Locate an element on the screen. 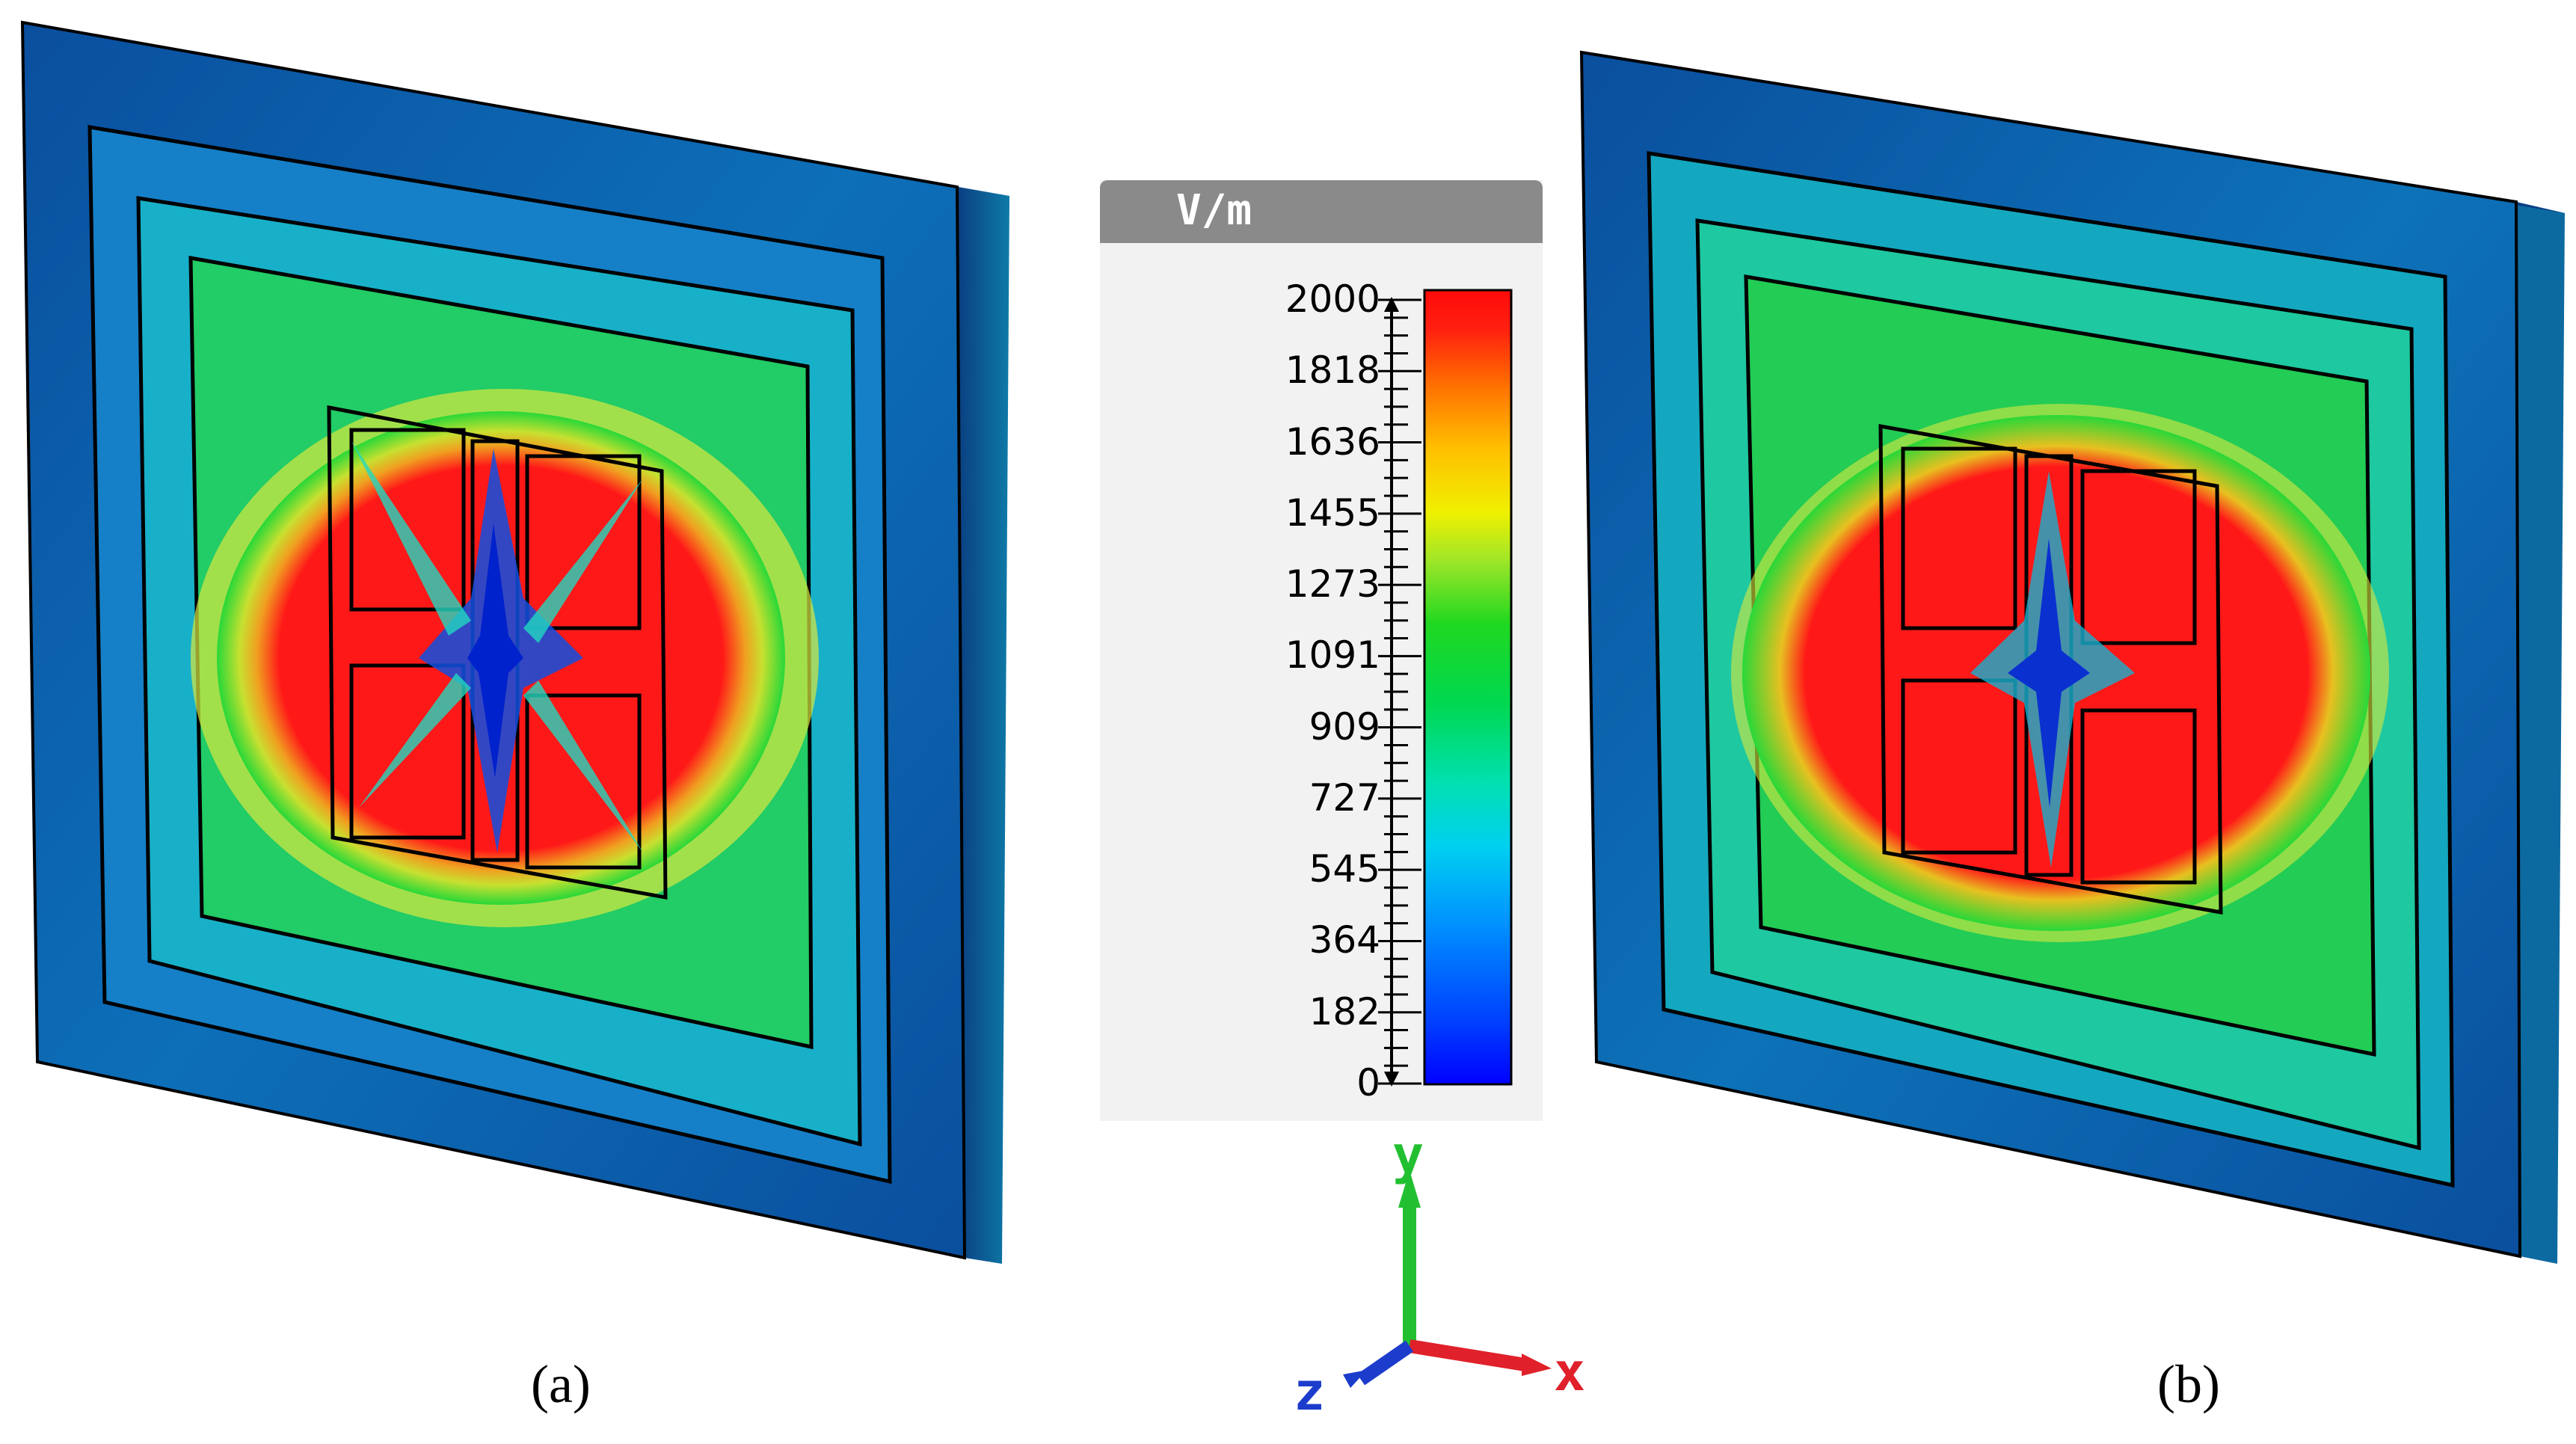  colorbar-unit: V/m is located at coordinates (1214, 210).